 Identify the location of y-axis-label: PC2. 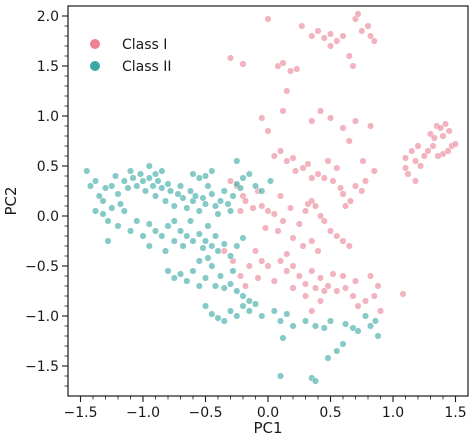
(11, 200).